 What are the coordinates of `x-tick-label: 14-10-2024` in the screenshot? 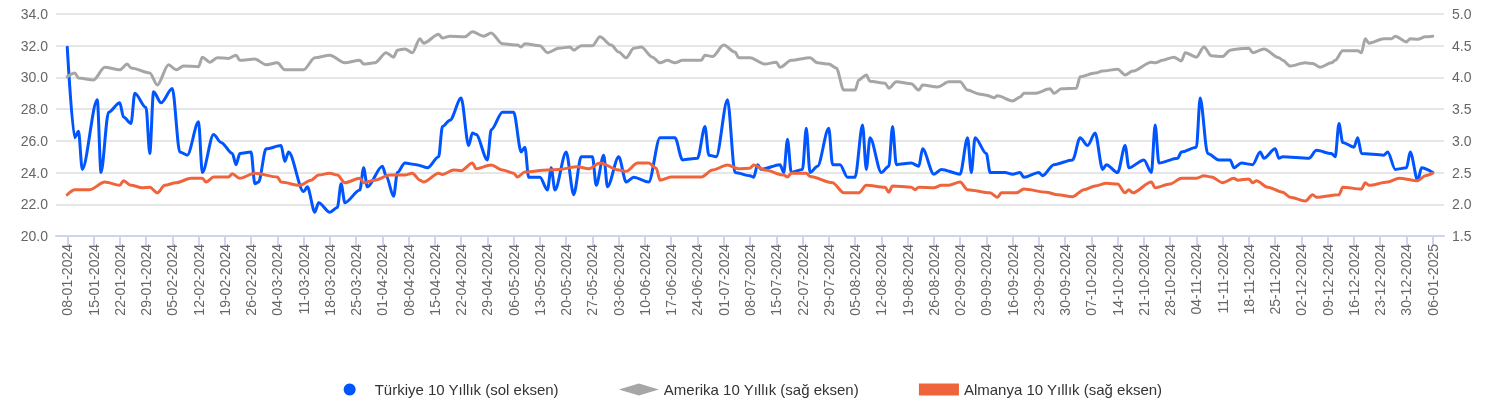 It's located at (1117, 279).